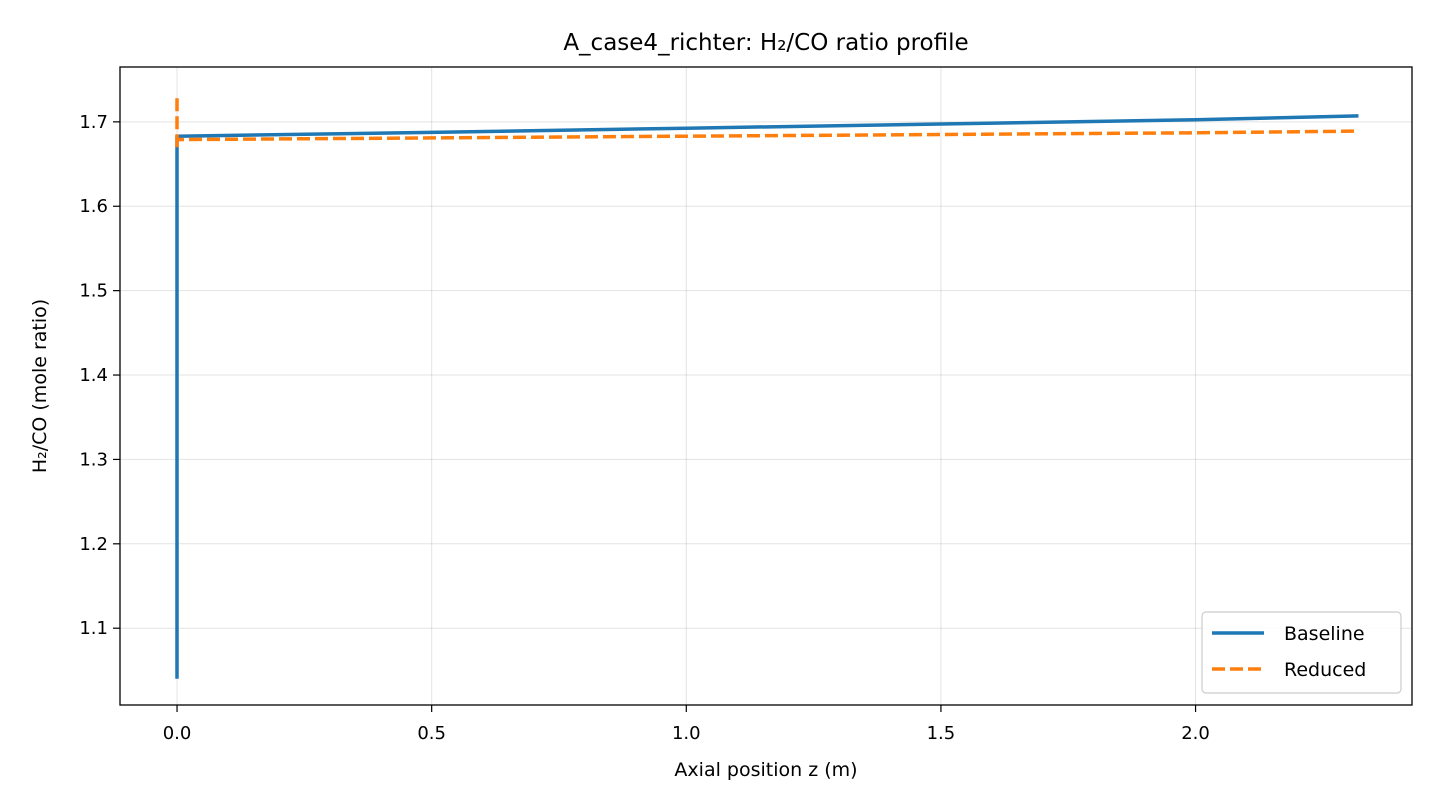 The width and height of the screenshot is (1440, 810). What do you see at coordinates (93, 122) in the screenshot?
I see `y-tick-label: 1.7` at bounding box center [93, 122].